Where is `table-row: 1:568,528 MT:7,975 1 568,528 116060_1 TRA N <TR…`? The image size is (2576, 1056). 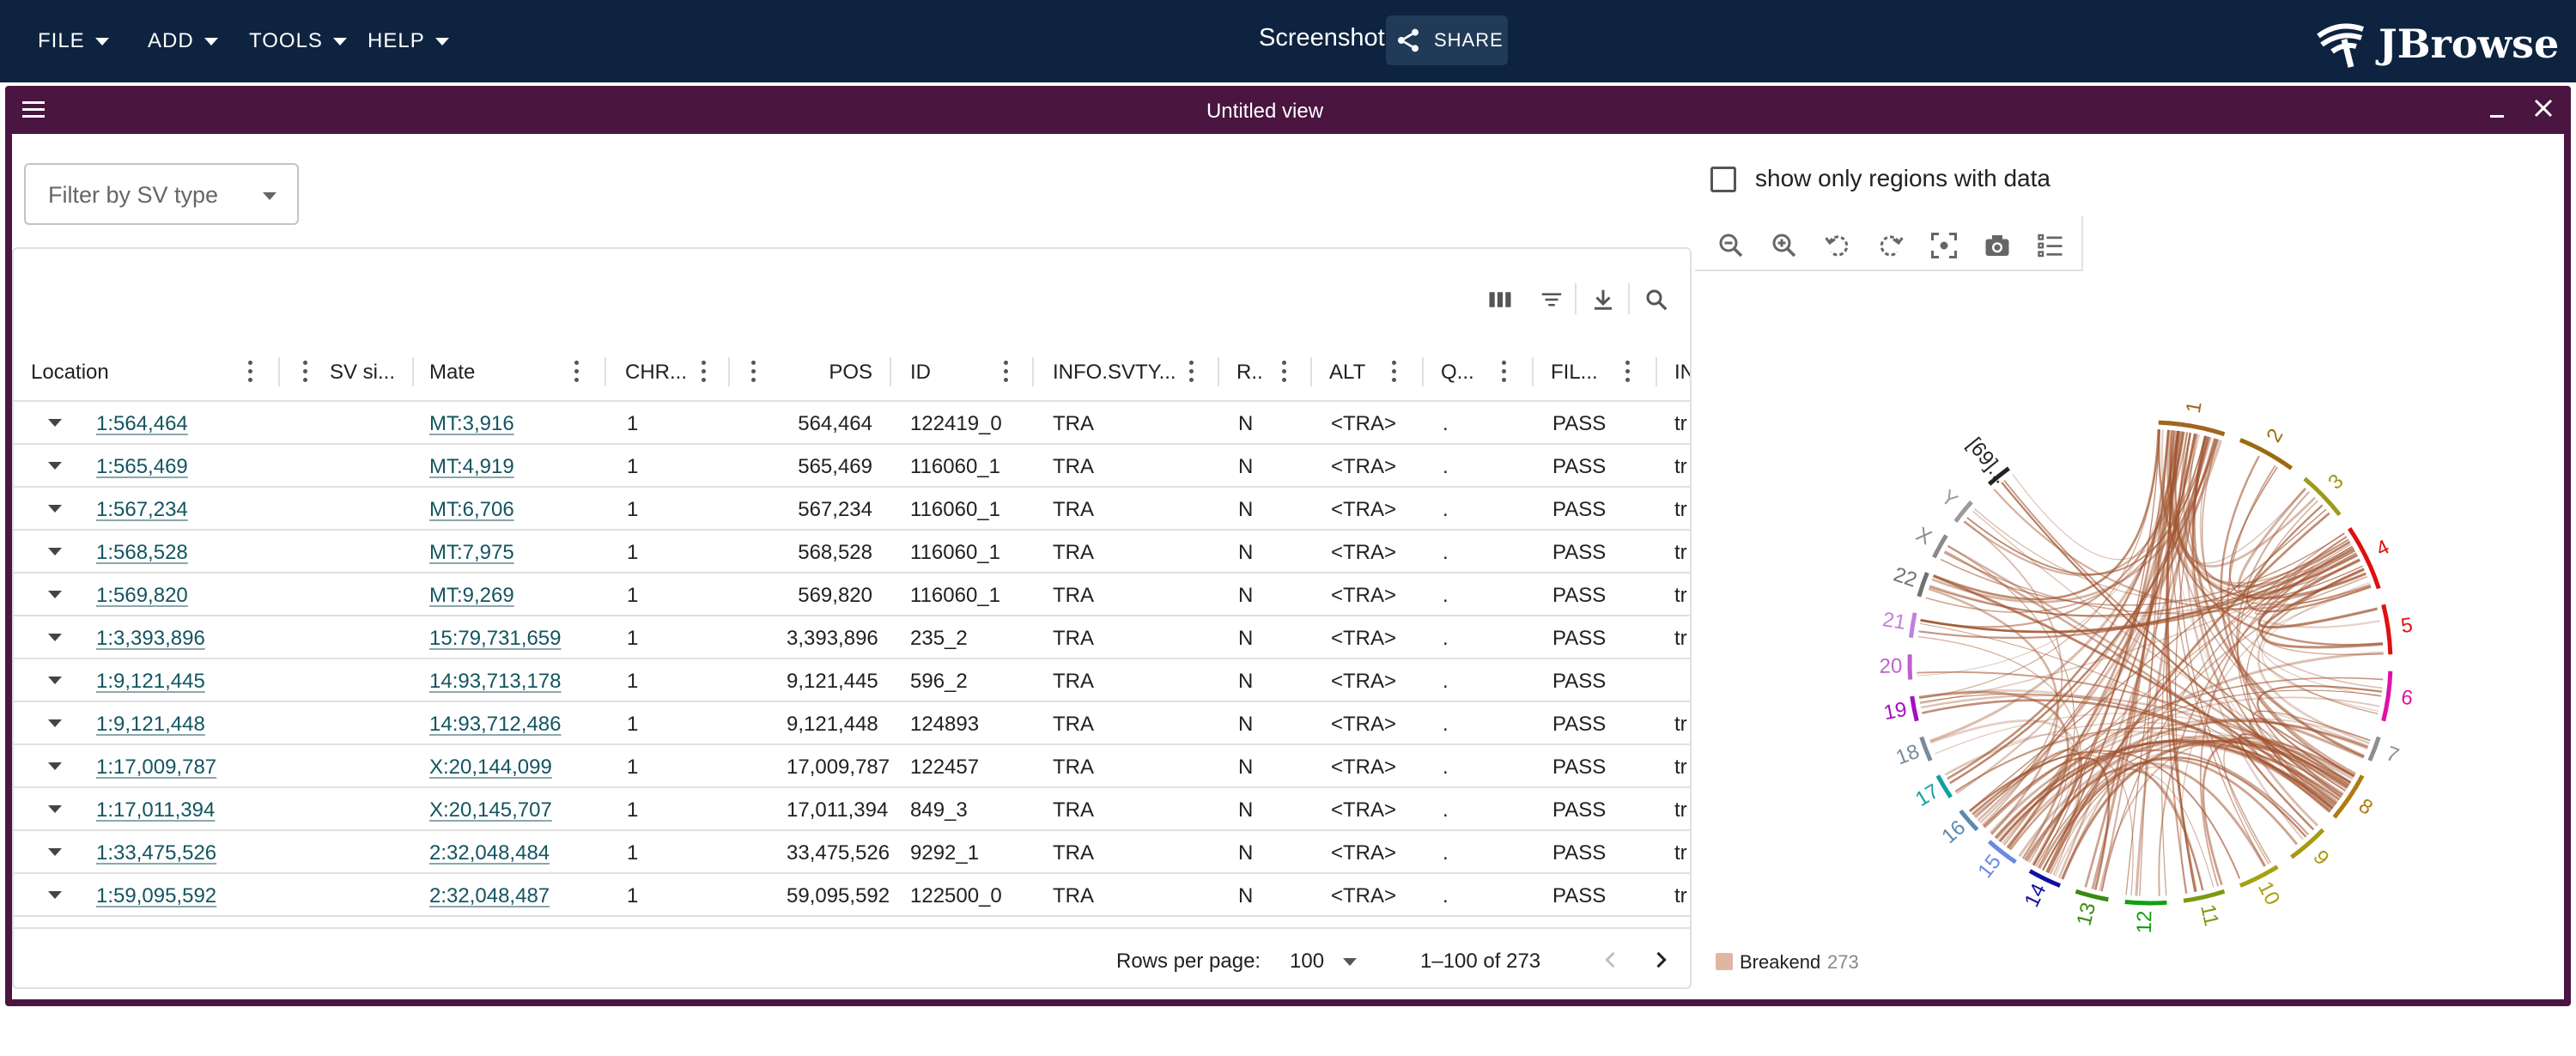 table-row: 1:568,528 MT:7,975 1 568,528 116060_1 TRA N <TR… is located at coordinates (852, 552).